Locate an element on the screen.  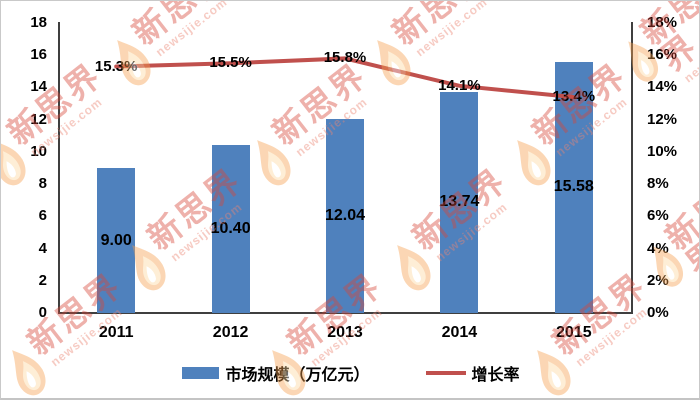
bar-2015 is located at coordinates (573, 187).